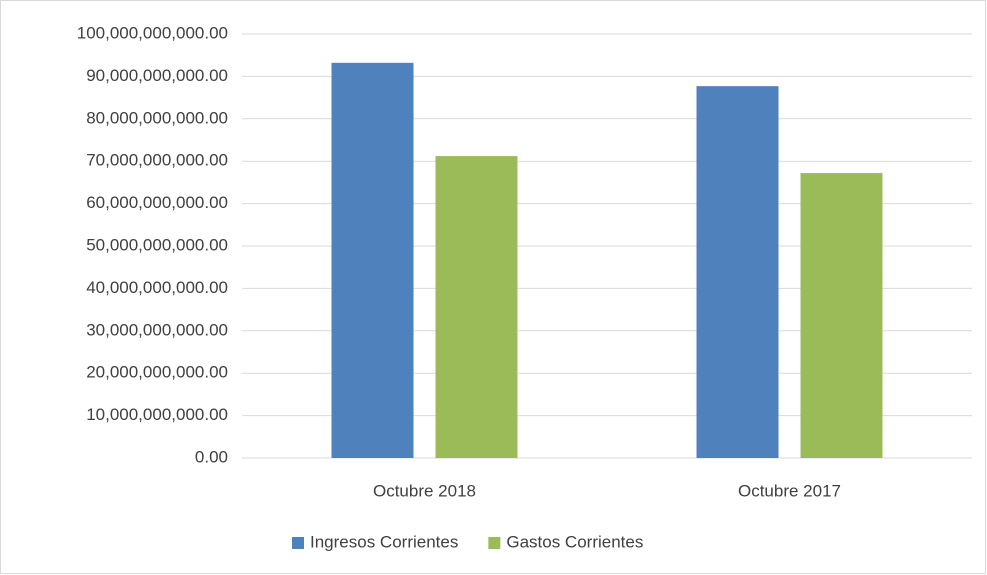 This screenshot has height=575, width=987. What do you see at coordinates (157, 287) in the screenshot?
I see `y-tick-label: 40,000,000,000.00` at bounding box center [157, 287].